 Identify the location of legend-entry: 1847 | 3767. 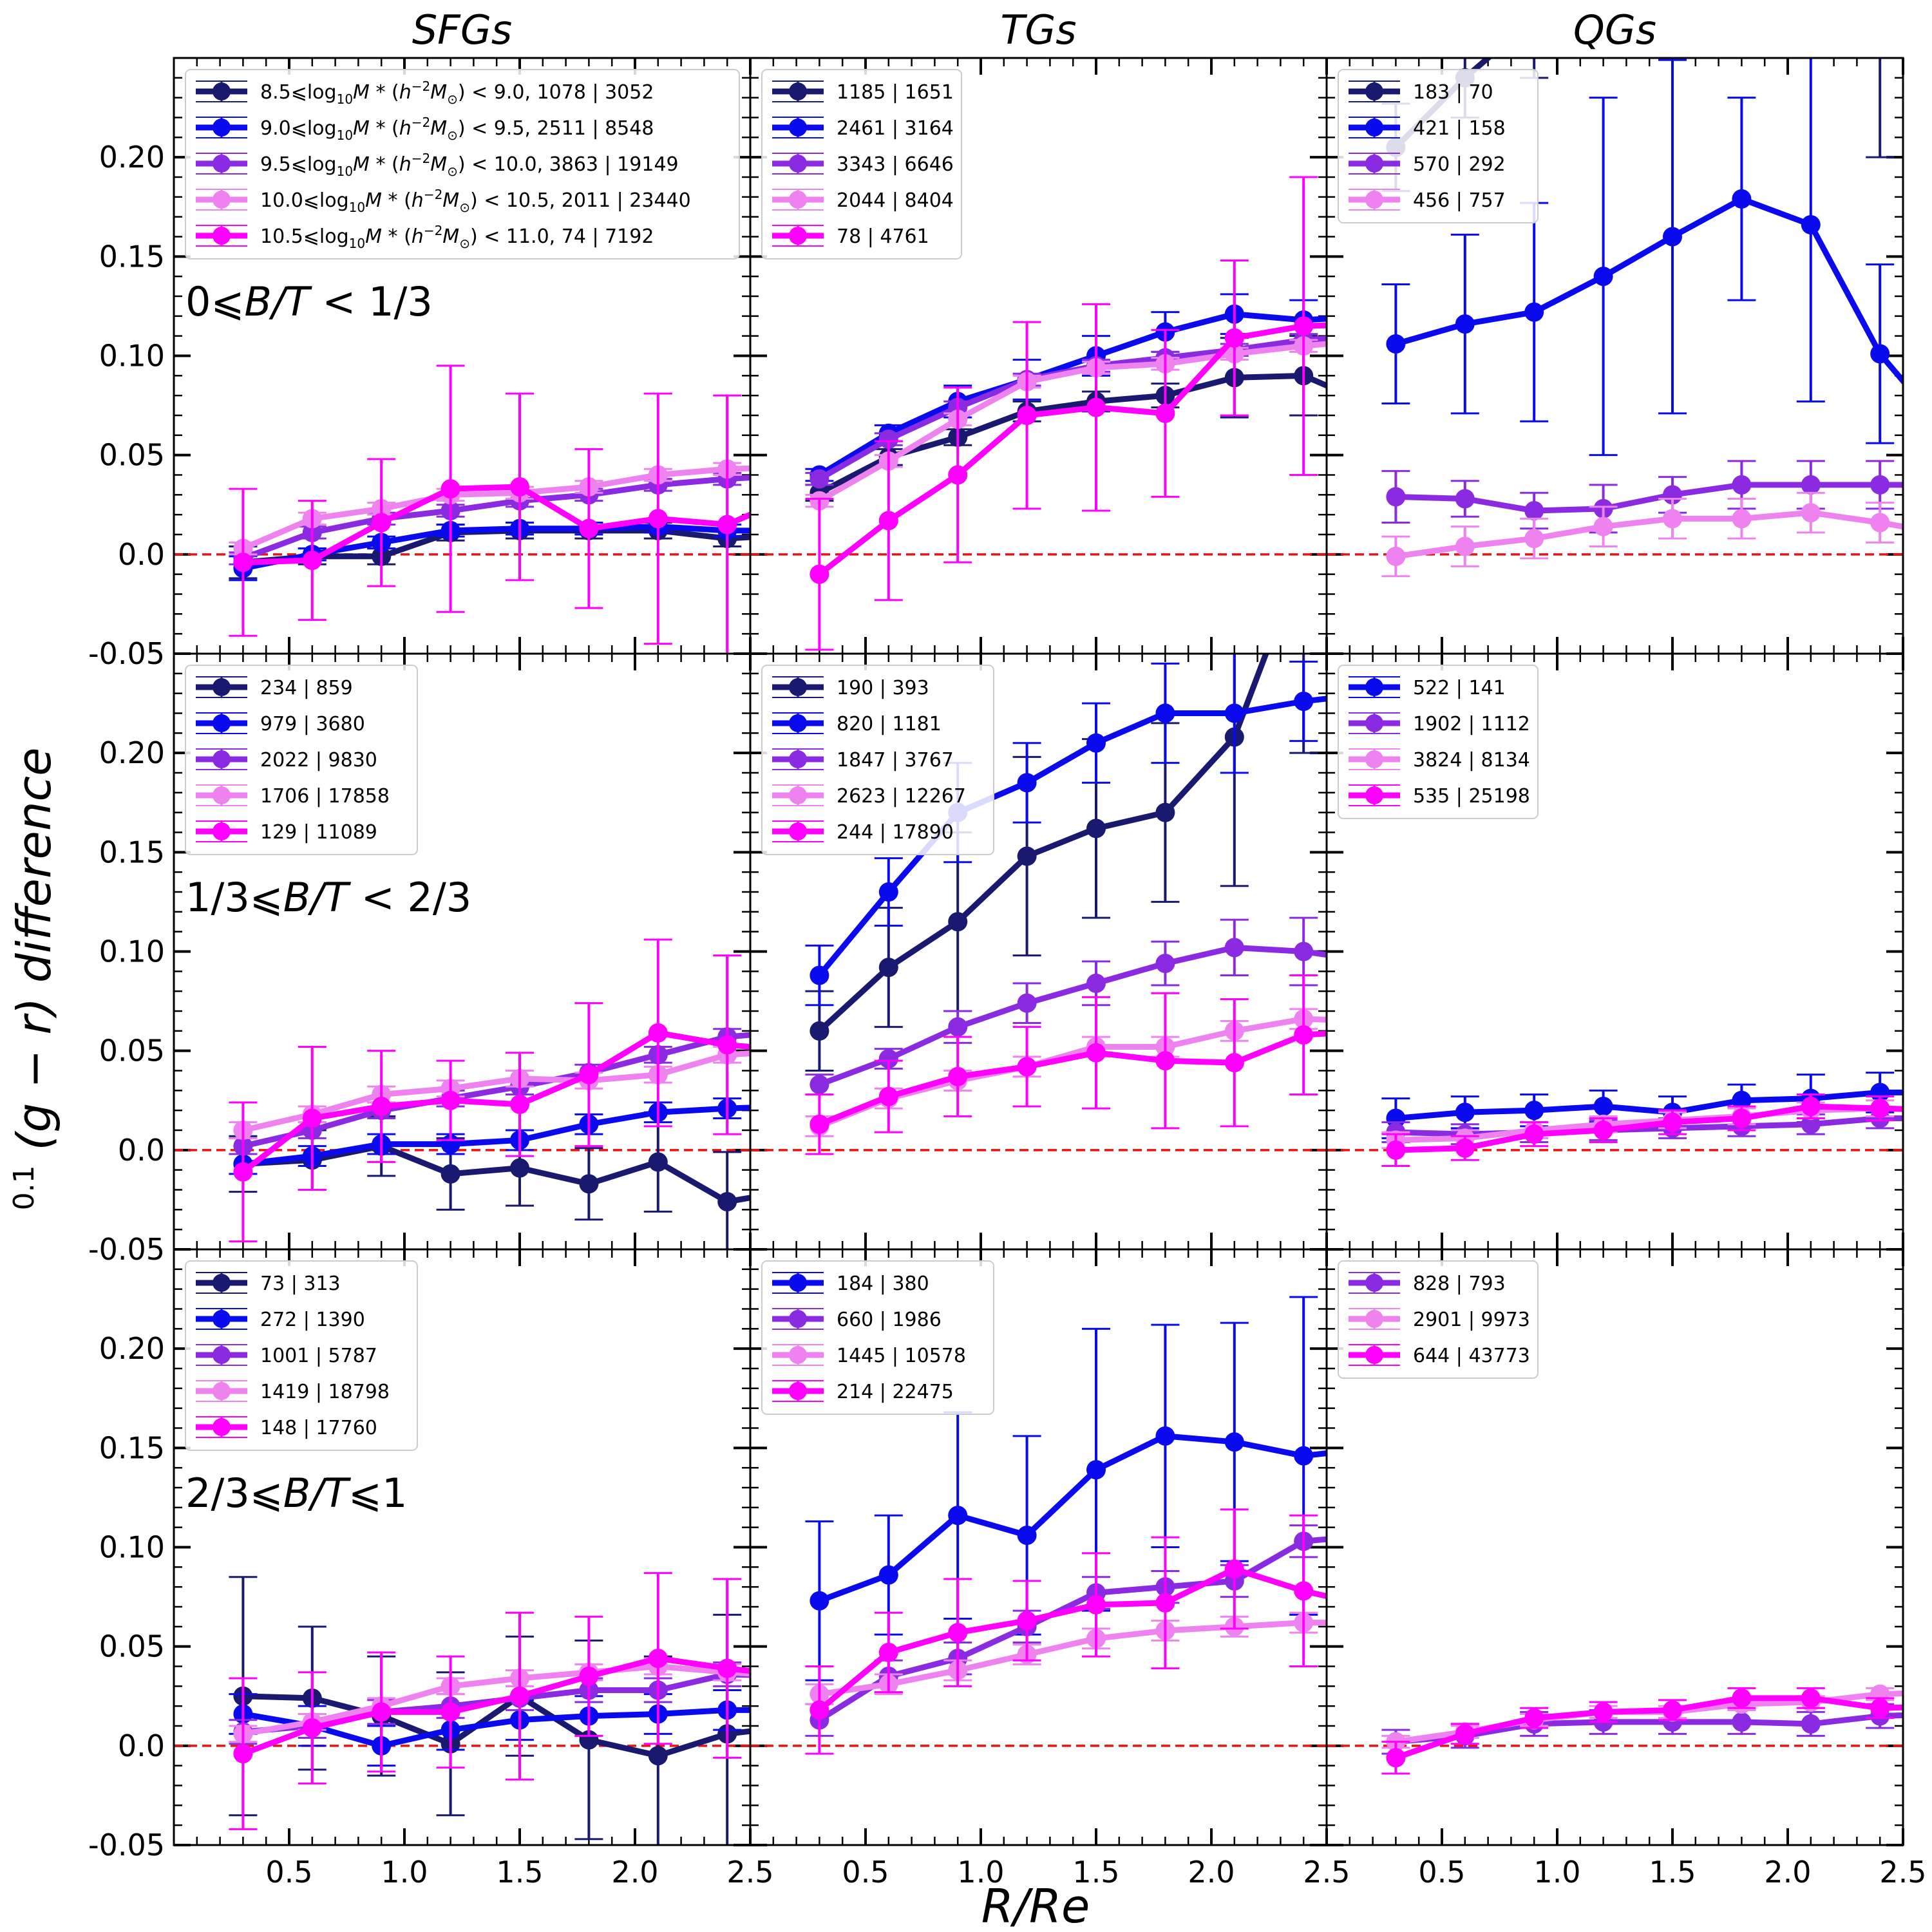
(863, 760).